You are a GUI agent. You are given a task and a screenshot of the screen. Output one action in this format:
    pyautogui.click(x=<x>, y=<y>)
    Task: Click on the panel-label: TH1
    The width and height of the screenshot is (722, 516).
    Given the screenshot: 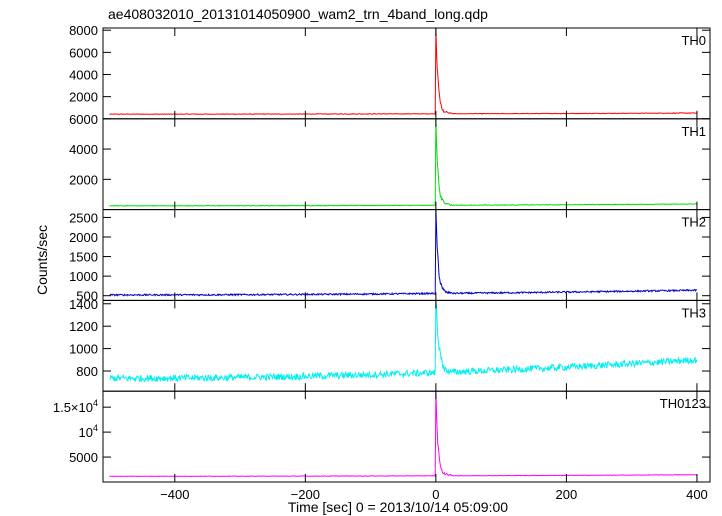 What is the action you would take?
    pyautogui.click(x=693, y=131)
    